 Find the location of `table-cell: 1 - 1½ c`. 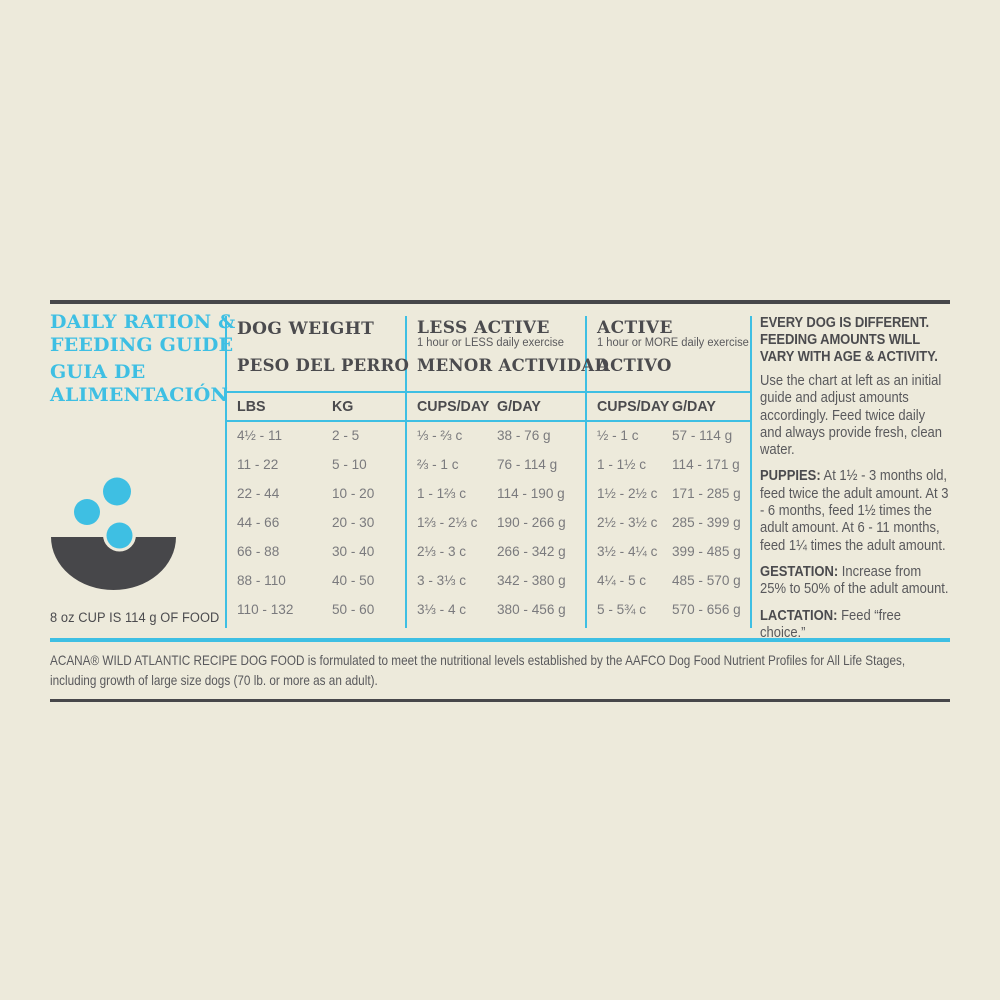

table-cell: 1 - 1½ c is located at coordinates (622, 464).